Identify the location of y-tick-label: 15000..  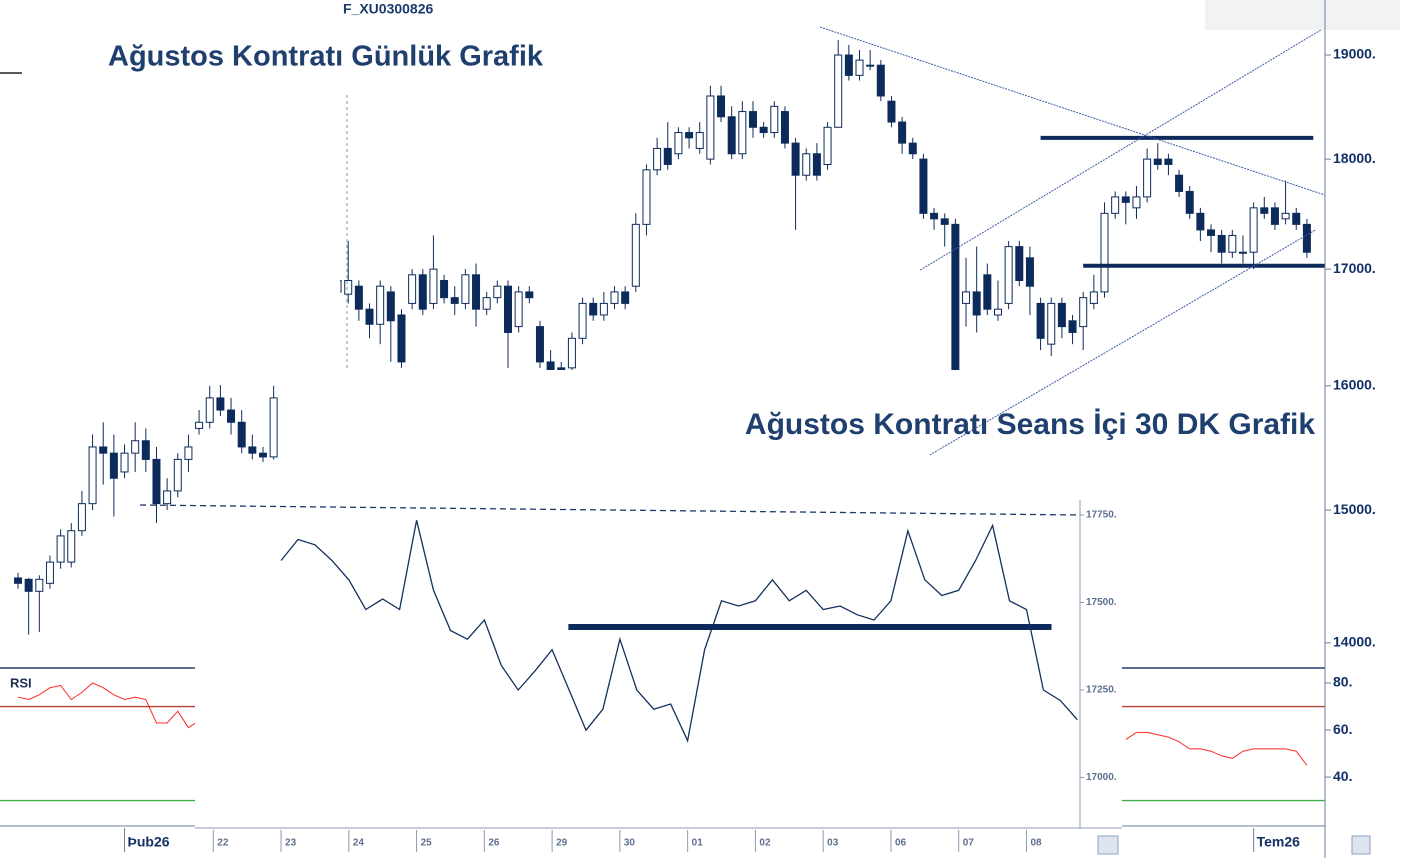
(1354, 509).